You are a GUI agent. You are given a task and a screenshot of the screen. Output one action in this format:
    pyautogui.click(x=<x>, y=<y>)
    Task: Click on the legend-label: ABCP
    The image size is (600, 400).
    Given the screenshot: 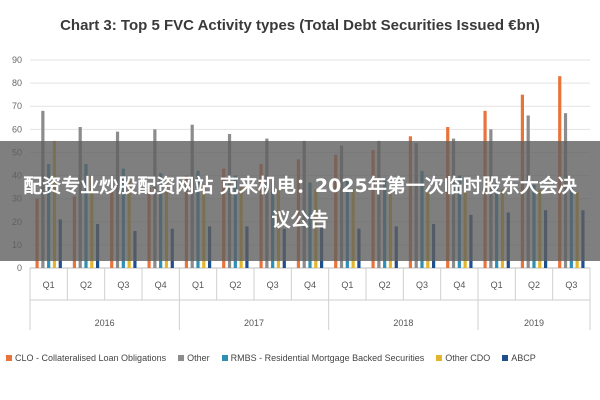 What is the action you would take?
    pyautogui.click(x=523, y=358)
    